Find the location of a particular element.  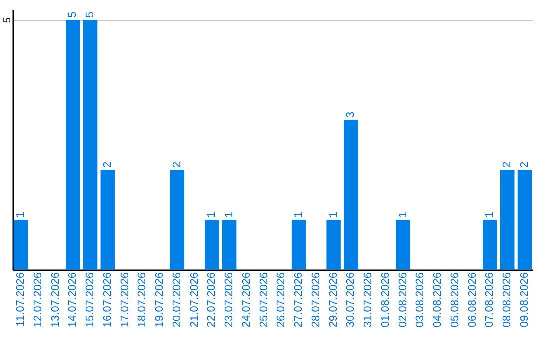

x-tick-label: 12.07.2026 is located at coordinates (38, 300).